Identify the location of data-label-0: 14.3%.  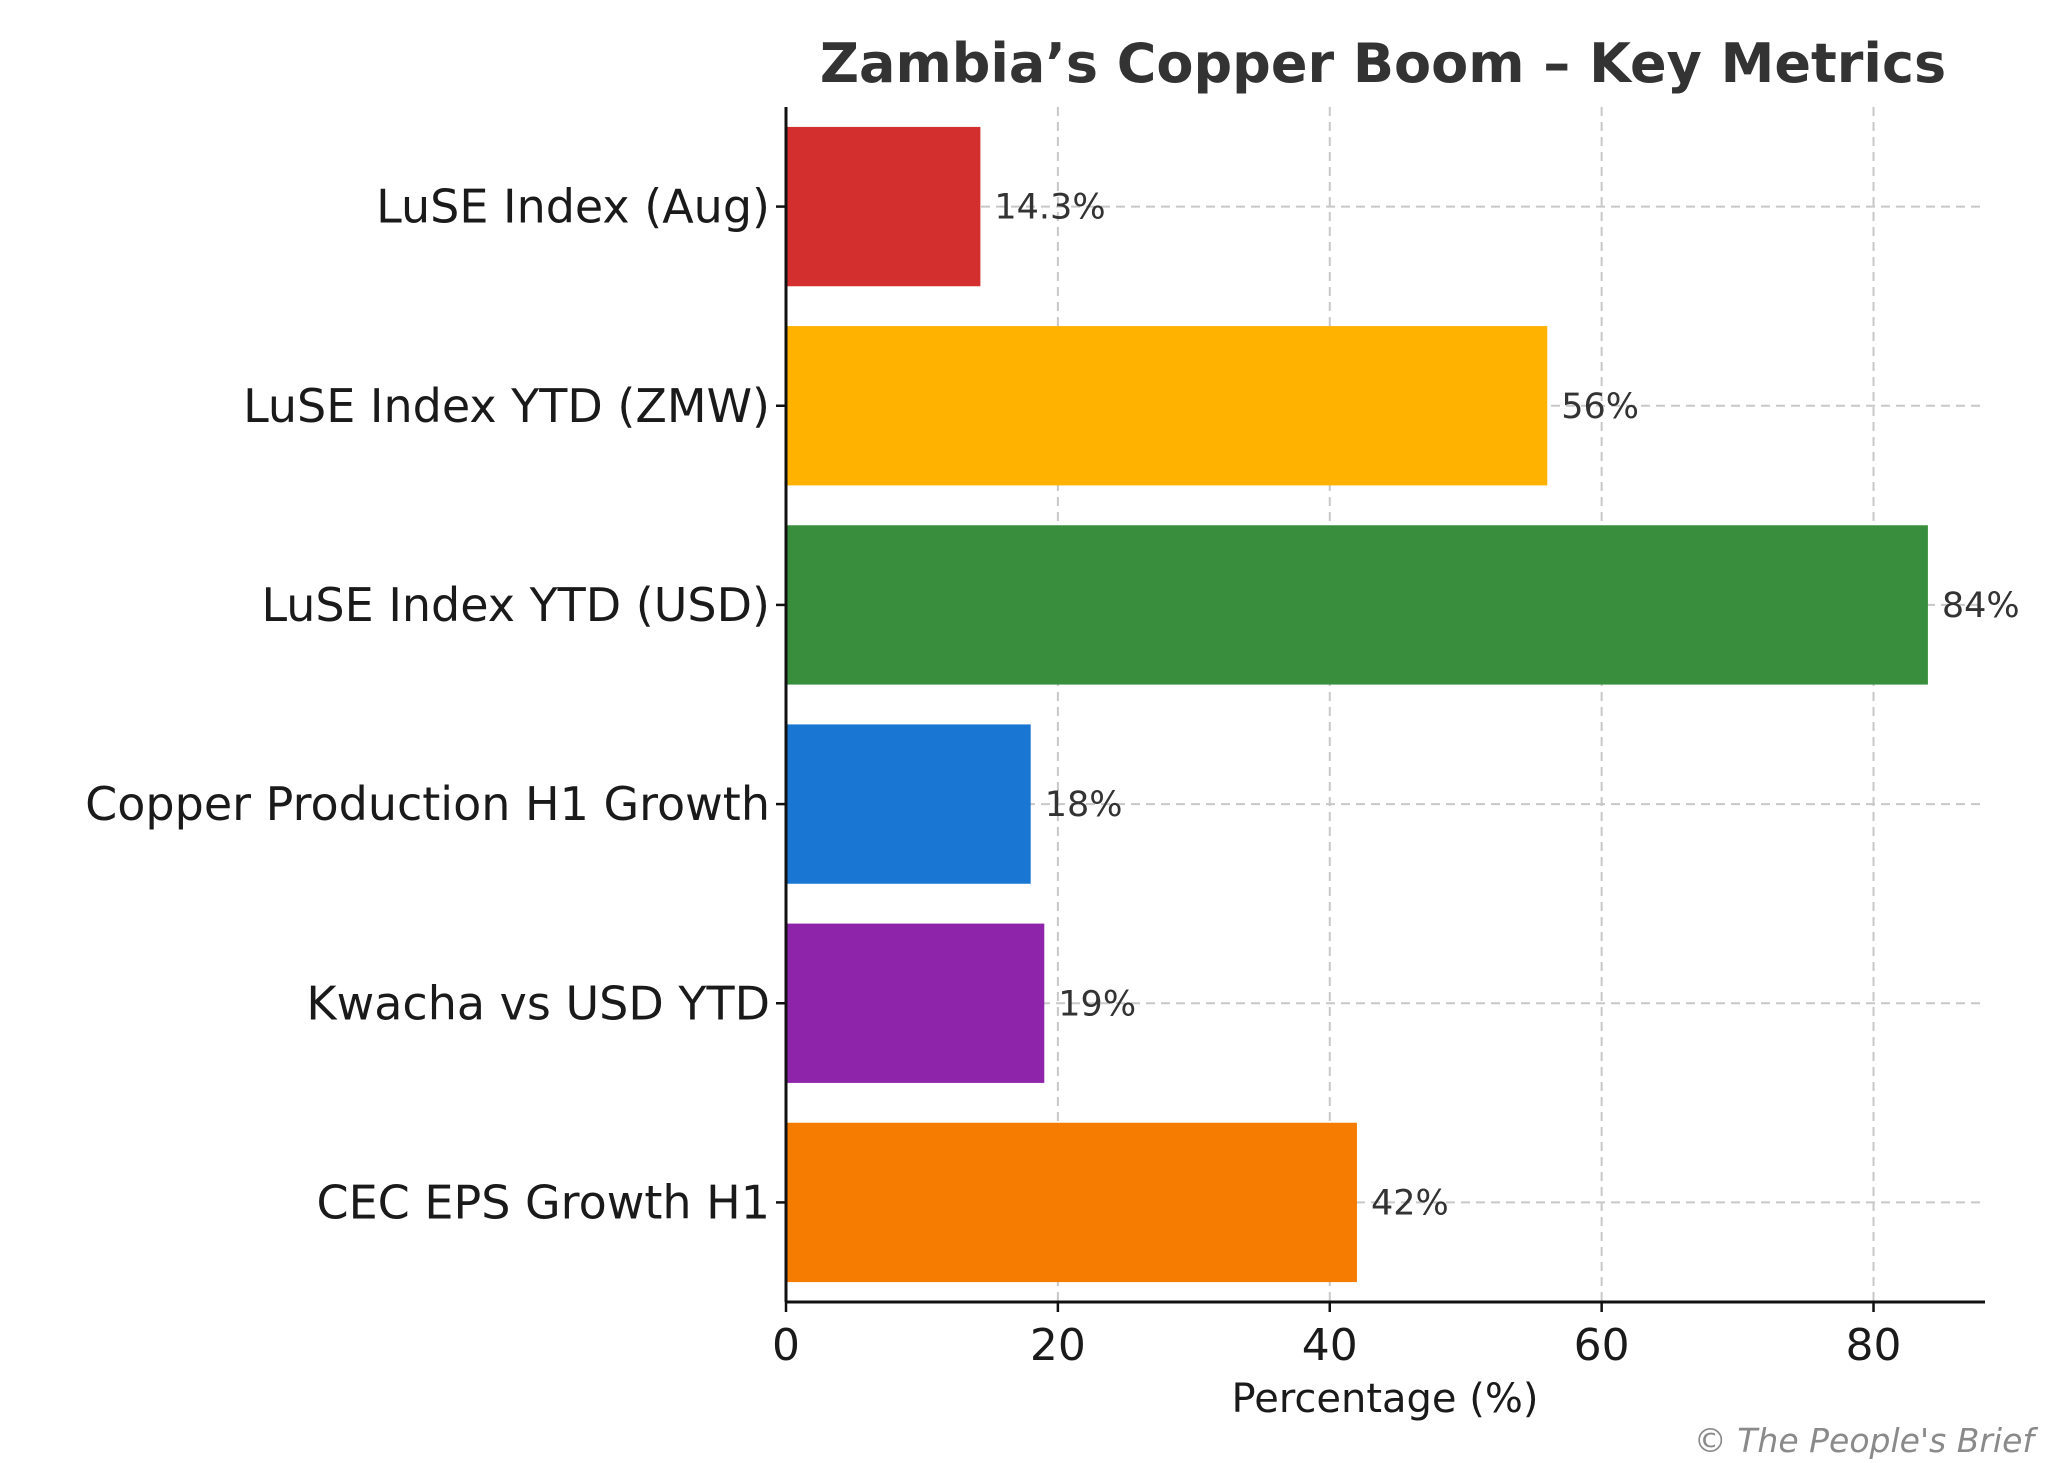
(1049, 208).